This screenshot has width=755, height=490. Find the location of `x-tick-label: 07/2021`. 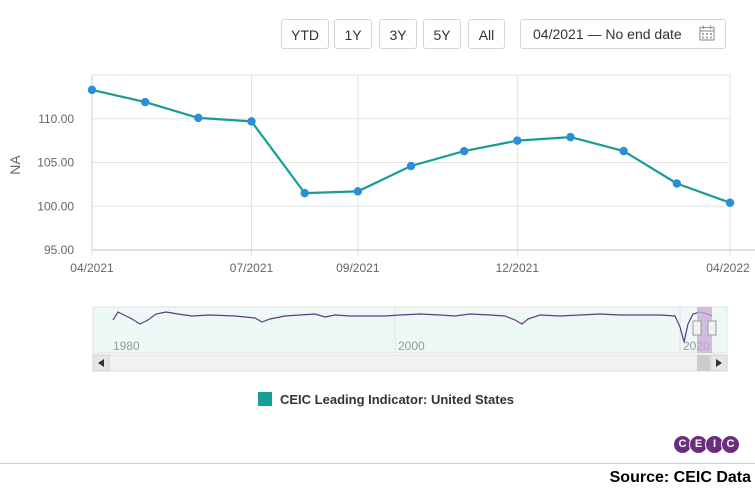

x-tick-label: 07/2021 is located at coordinates (252, 268).